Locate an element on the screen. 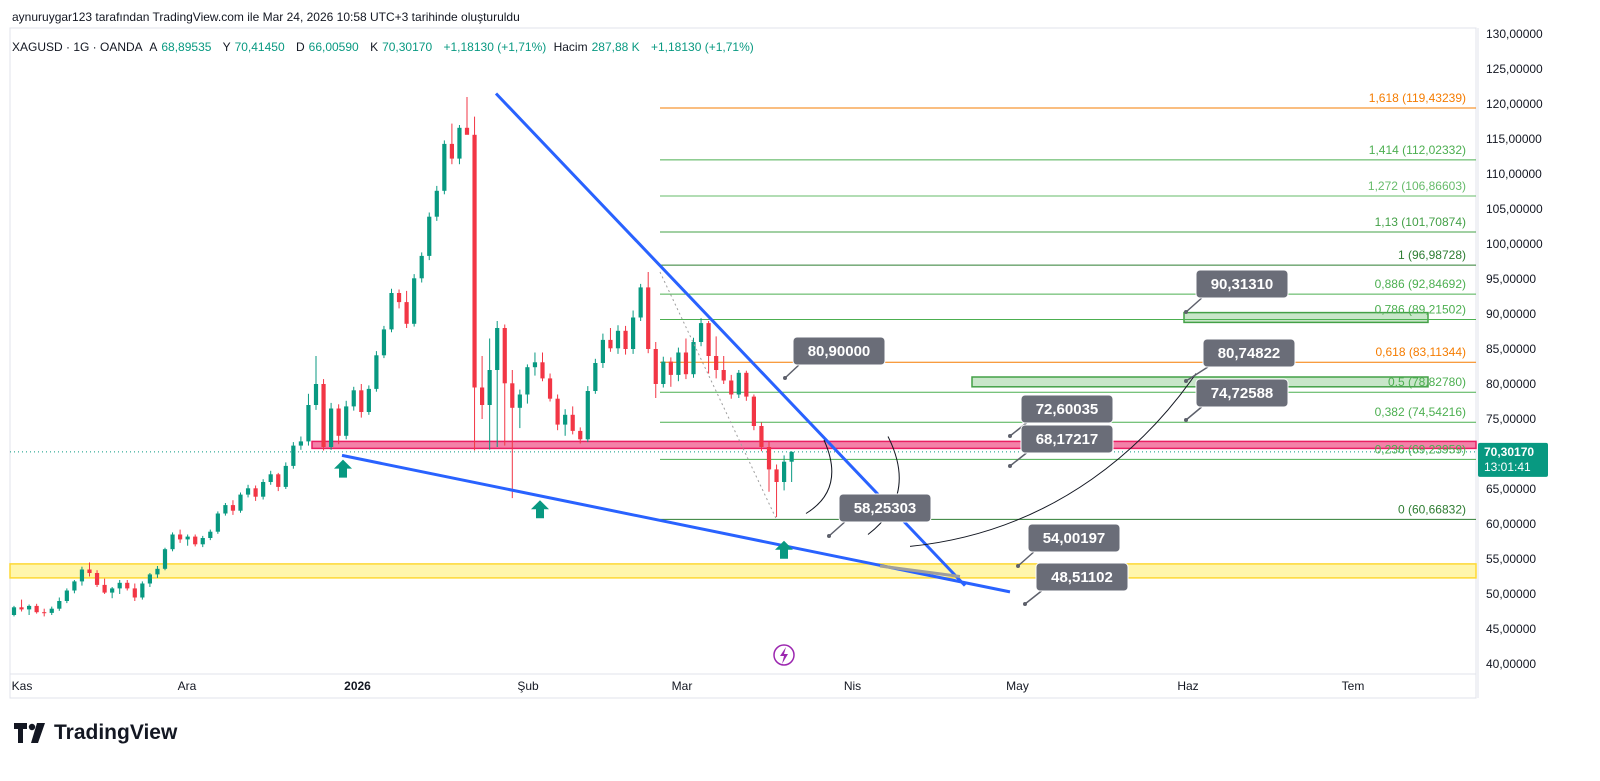 This screenshot has width=1600, height=781. fib-level-label: 0,618 (83,11344) is located at coordinates (1420, 352).